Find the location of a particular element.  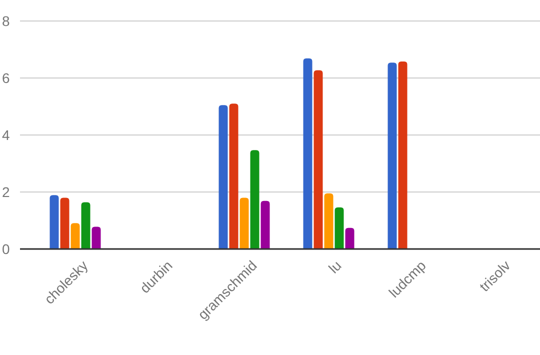

y-tick-label: 6 is located at coordinates (6, 78).